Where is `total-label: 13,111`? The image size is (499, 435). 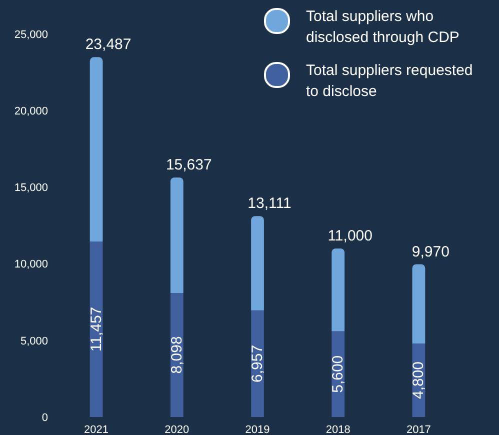
total-label: 13,111 is located at coordinates (270, 203).